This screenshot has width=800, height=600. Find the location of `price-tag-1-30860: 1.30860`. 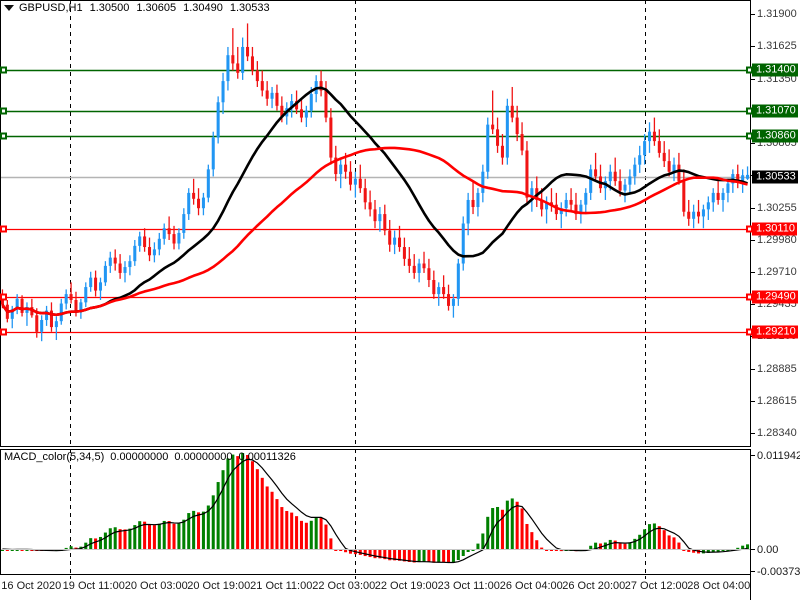

price-tag-1-30860: 1.30860 is located at coordinates (775, 136).